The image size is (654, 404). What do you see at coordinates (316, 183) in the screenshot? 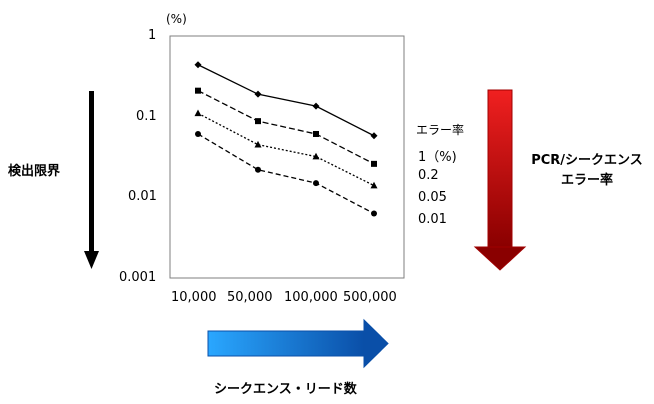
I see `data-point-s3-p2` at bounding box center [316, 183].